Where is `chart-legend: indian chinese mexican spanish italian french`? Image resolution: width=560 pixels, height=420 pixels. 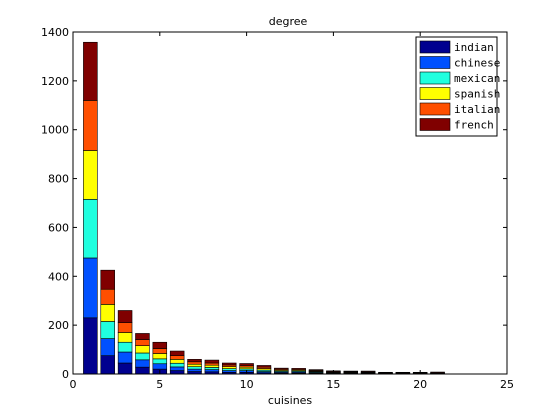
chart-legend: indian chinese mexican spanish italian french is located at coordinates (457, 86).